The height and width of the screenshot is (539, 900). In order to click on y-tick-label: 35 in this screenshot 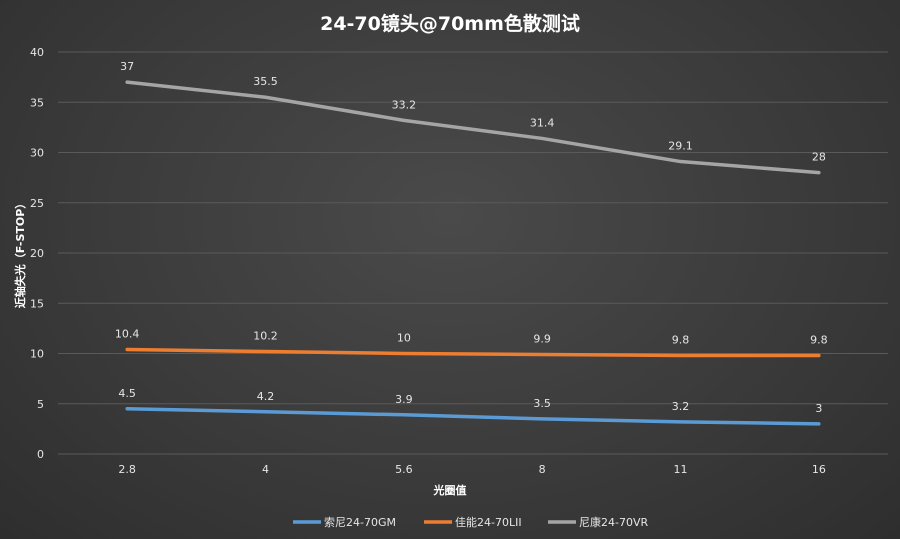, I will do `click(37, 102)`.